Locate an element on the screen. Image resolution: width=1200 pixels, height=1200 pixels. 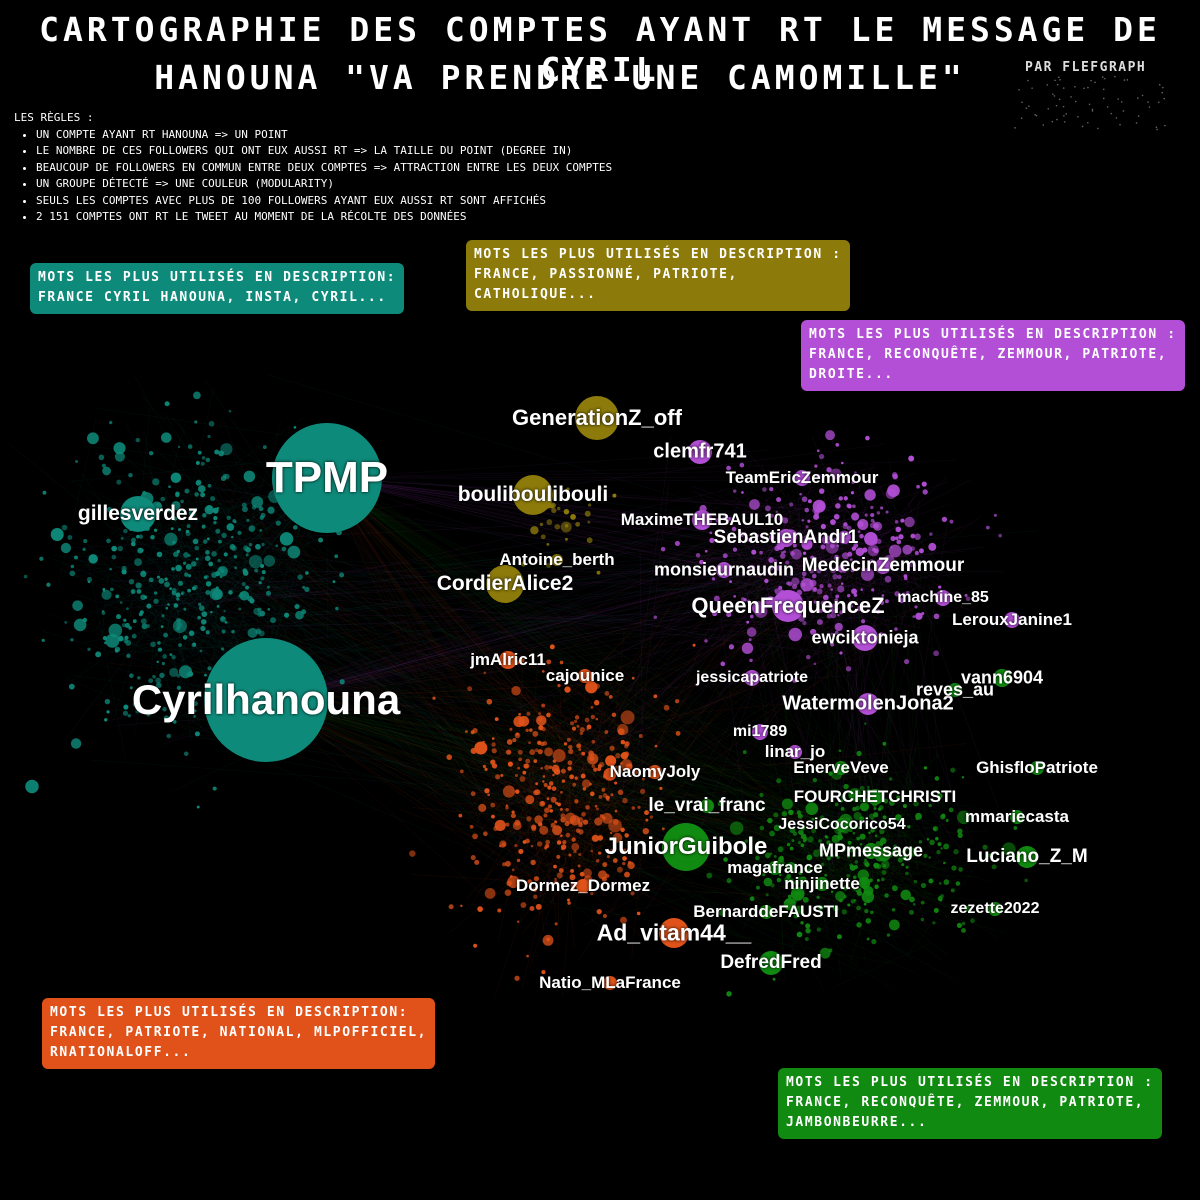
account-node is located at coordinates (995, 909).